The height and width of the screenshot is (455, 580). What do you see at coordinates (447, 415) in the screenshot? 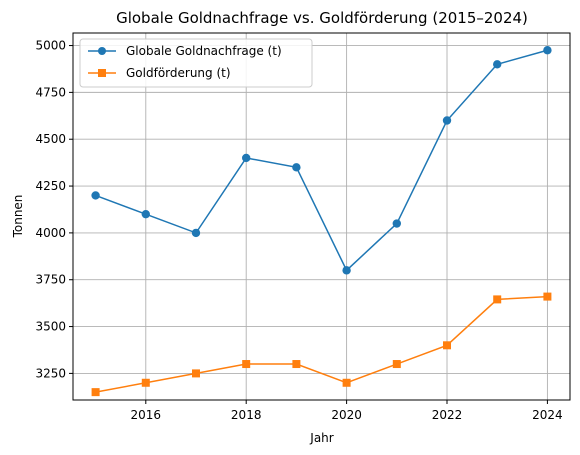
I see `x-tick-label: 2022` at bounding box center [447, 415].